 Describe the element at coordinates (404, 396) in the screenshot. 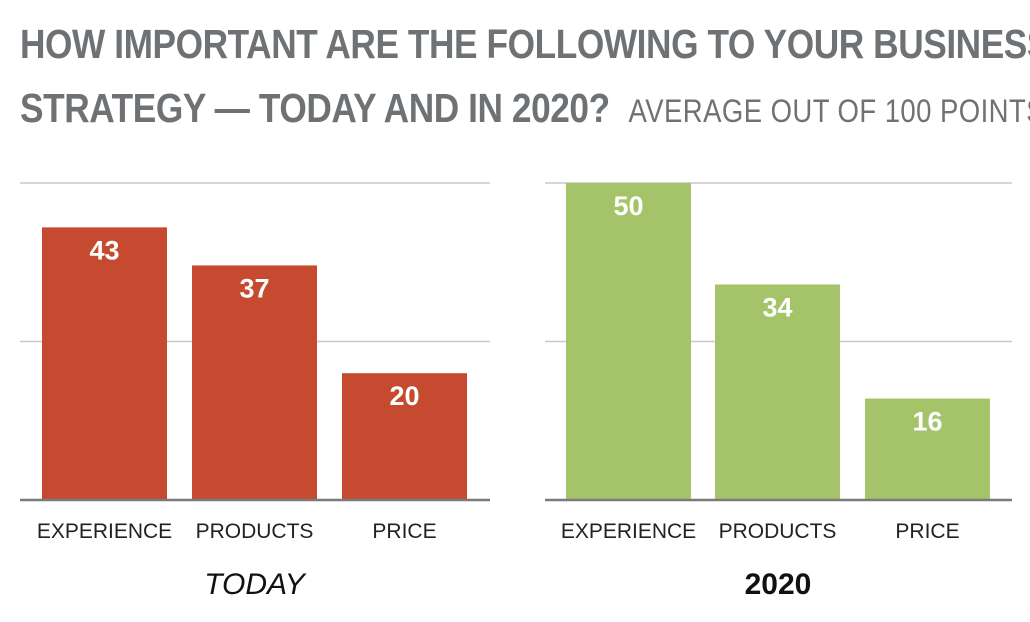

I see `data-label: 20` at that location.